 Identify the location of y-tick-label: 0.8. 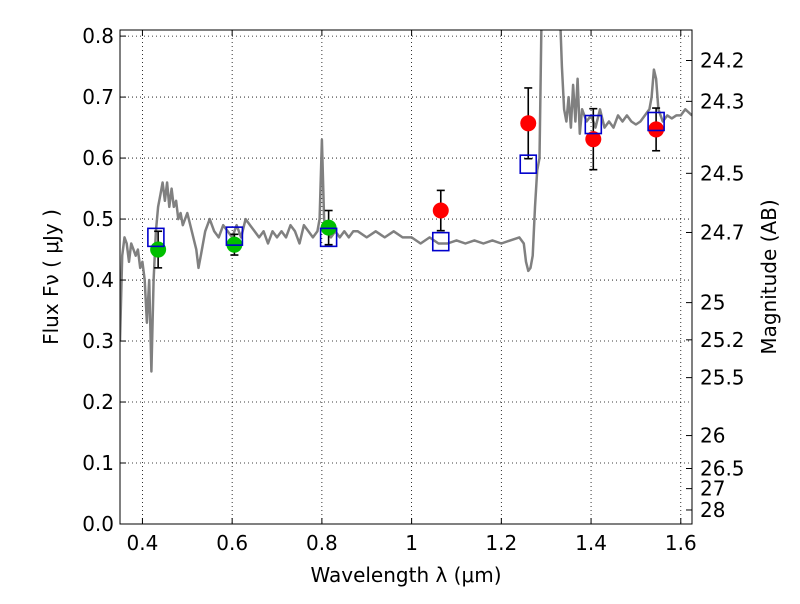
(98, 36).